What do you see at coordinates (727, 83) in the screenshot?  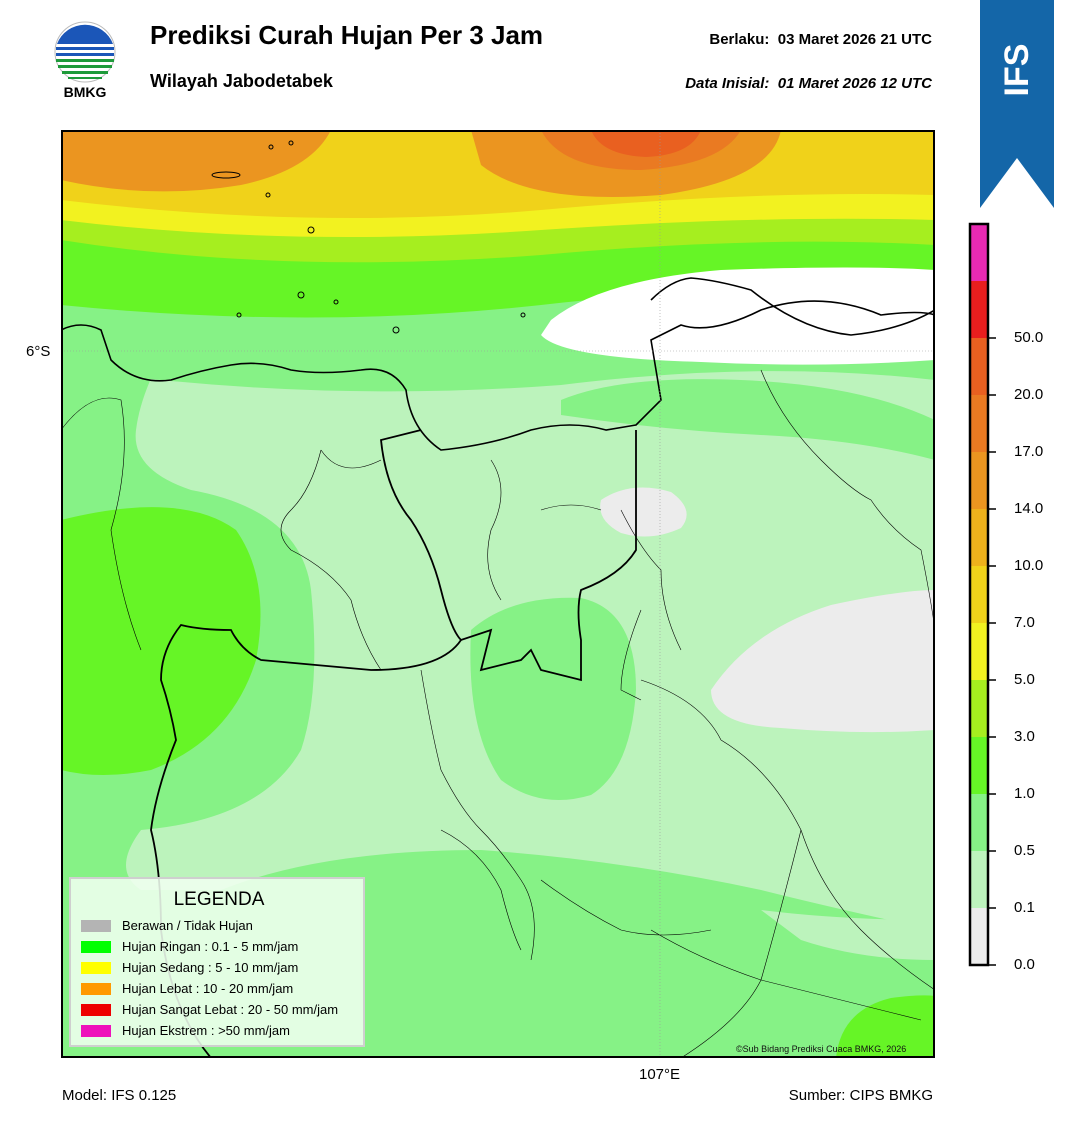 I see `initial-time-label: Data Inisial:` at bounding box center [727, 83].